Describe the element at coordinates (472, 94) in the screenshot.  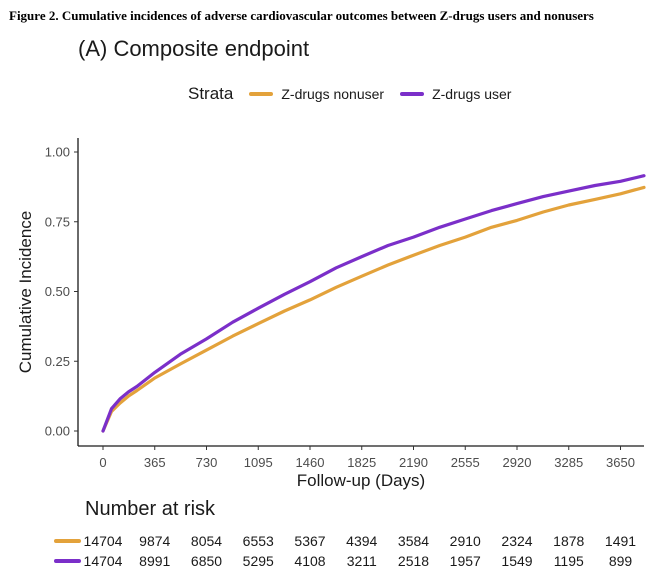
I see `legend-label-user: Z-drugs user` at that location.